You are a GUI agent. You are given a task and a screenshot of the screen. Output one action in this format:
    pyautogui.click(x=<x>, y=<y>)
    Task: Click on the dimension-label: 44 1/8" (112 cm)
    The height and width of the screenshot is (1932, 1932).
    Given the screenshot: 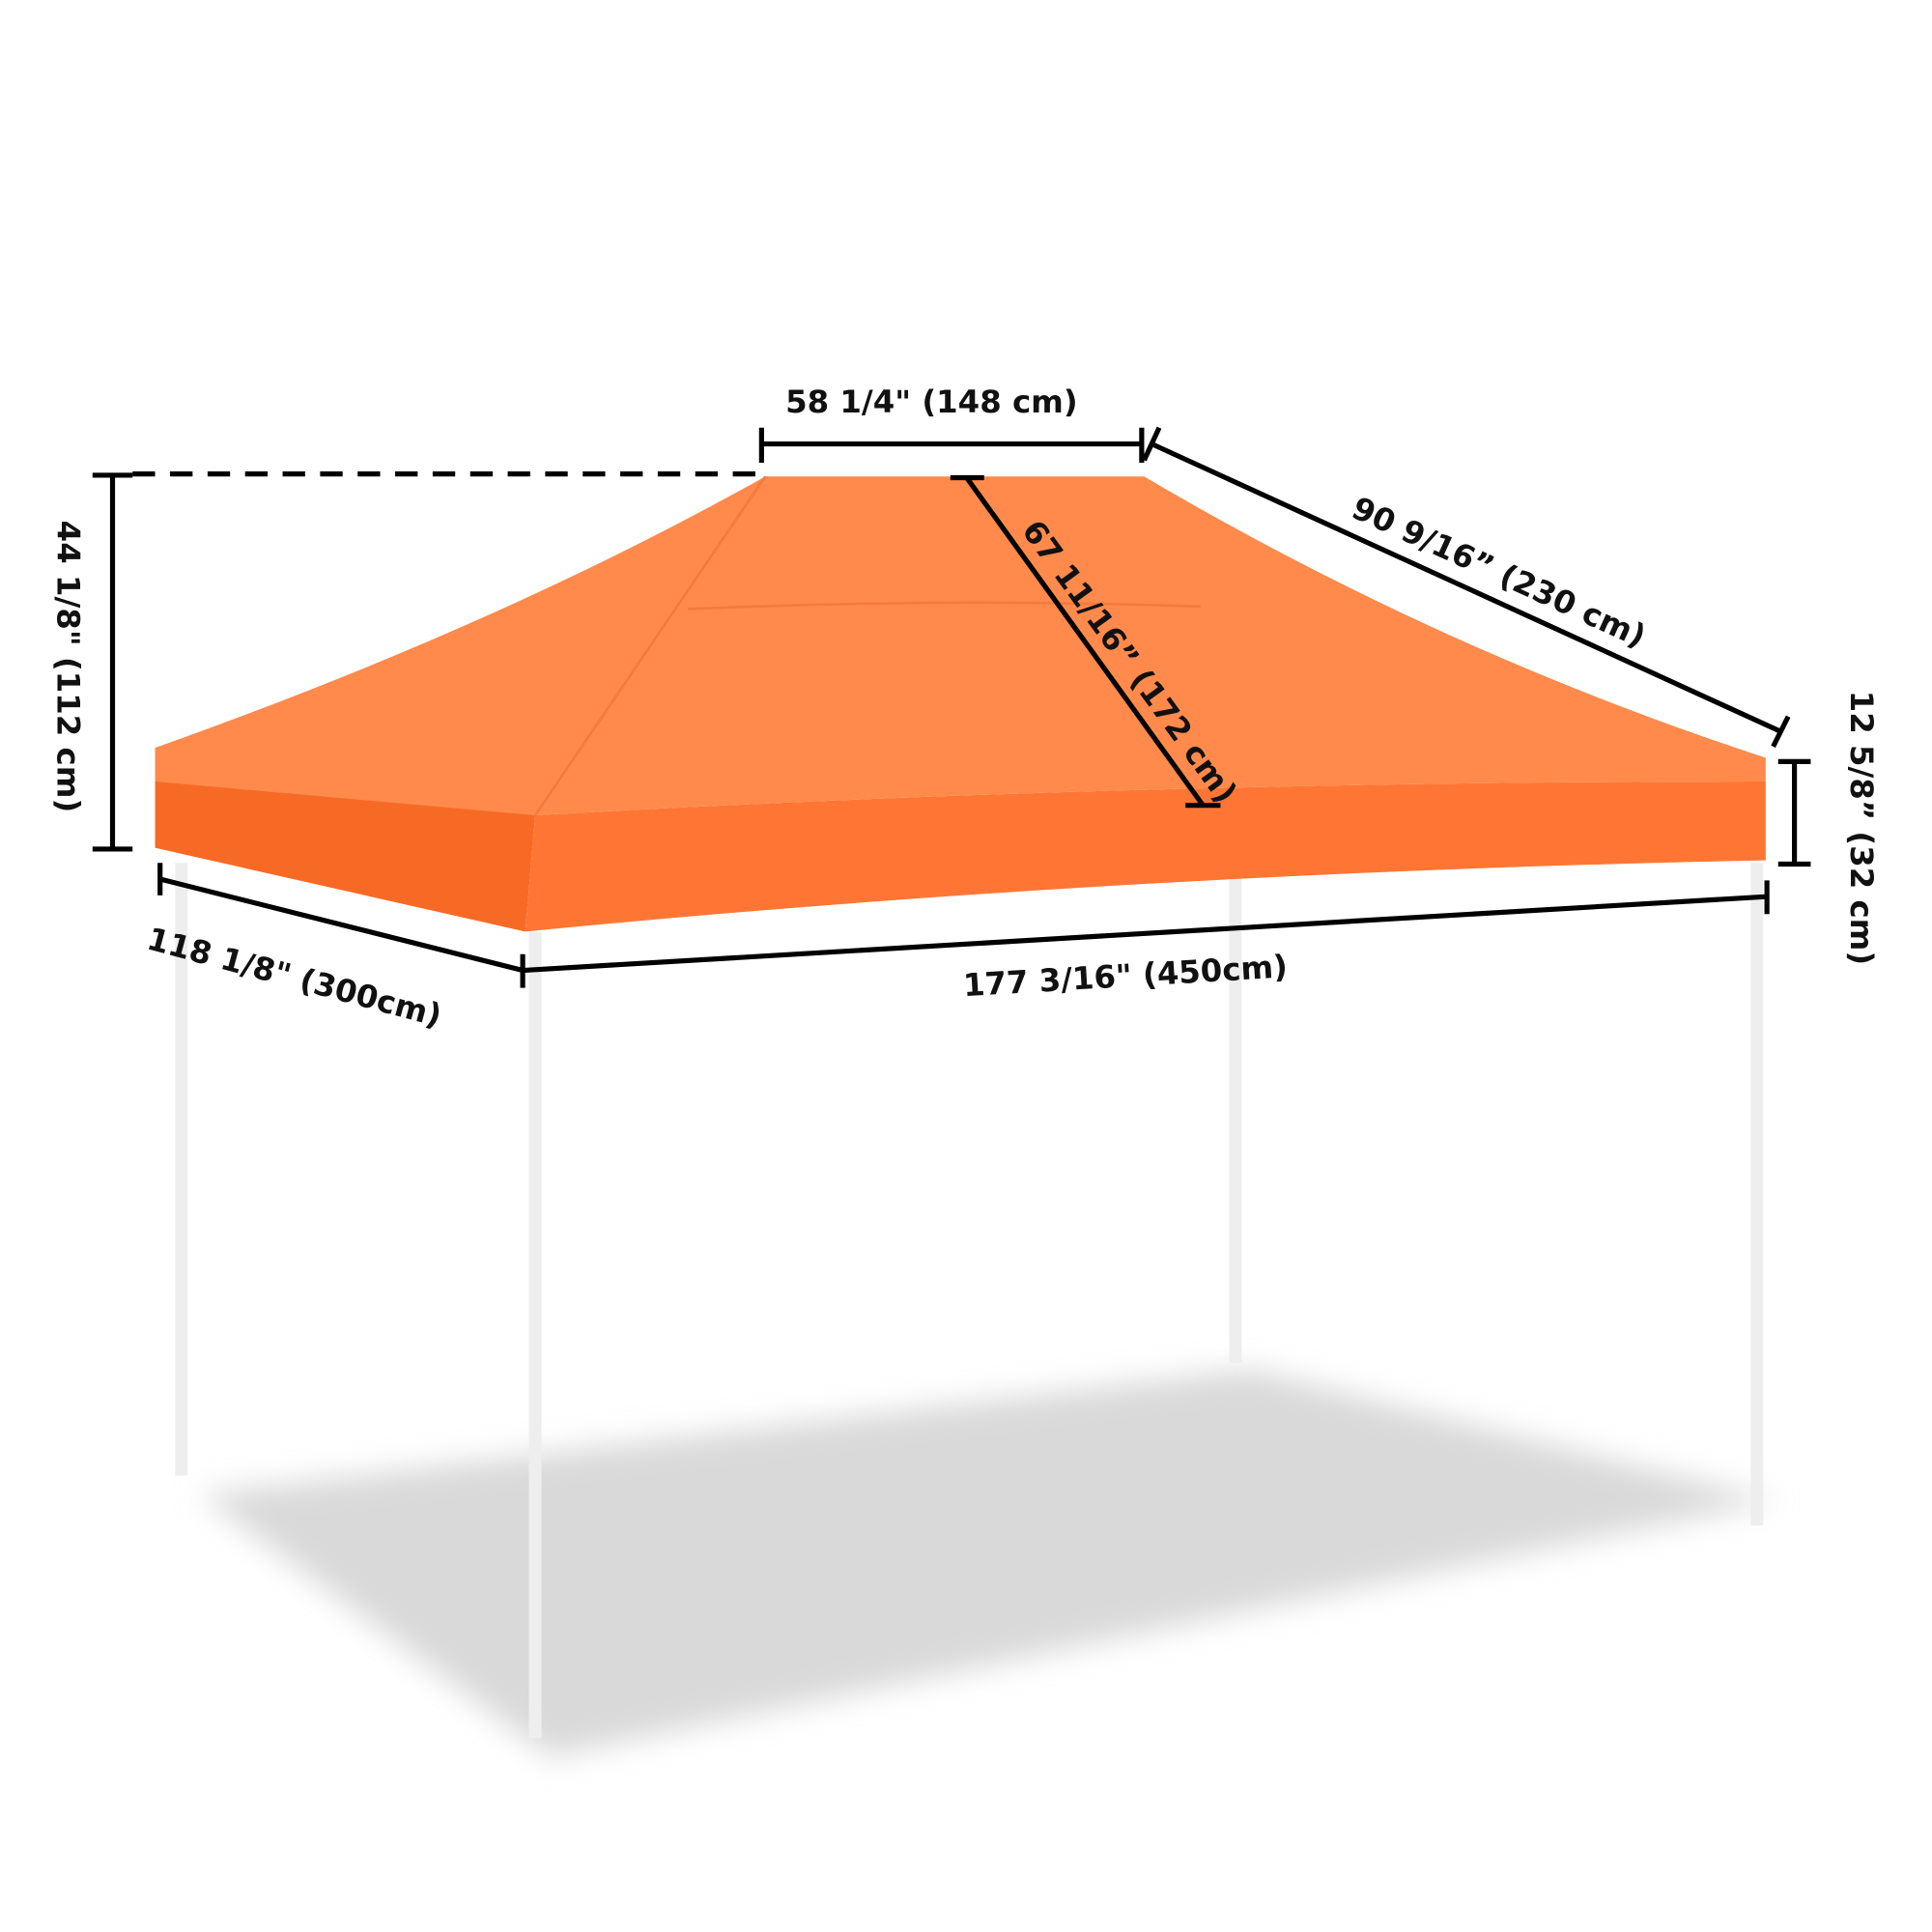 What is the action you would take?
    pyautogui.click(x=68, y=667)
    